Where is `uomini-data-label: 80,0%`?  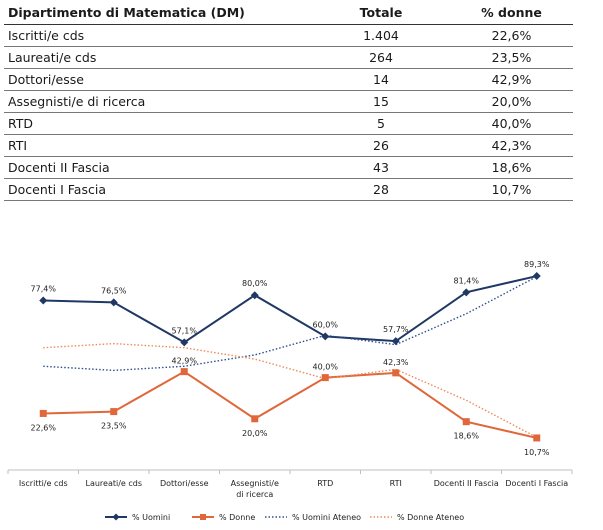 uomini-data-label: 80,0% is located at coordinates (255, 283).